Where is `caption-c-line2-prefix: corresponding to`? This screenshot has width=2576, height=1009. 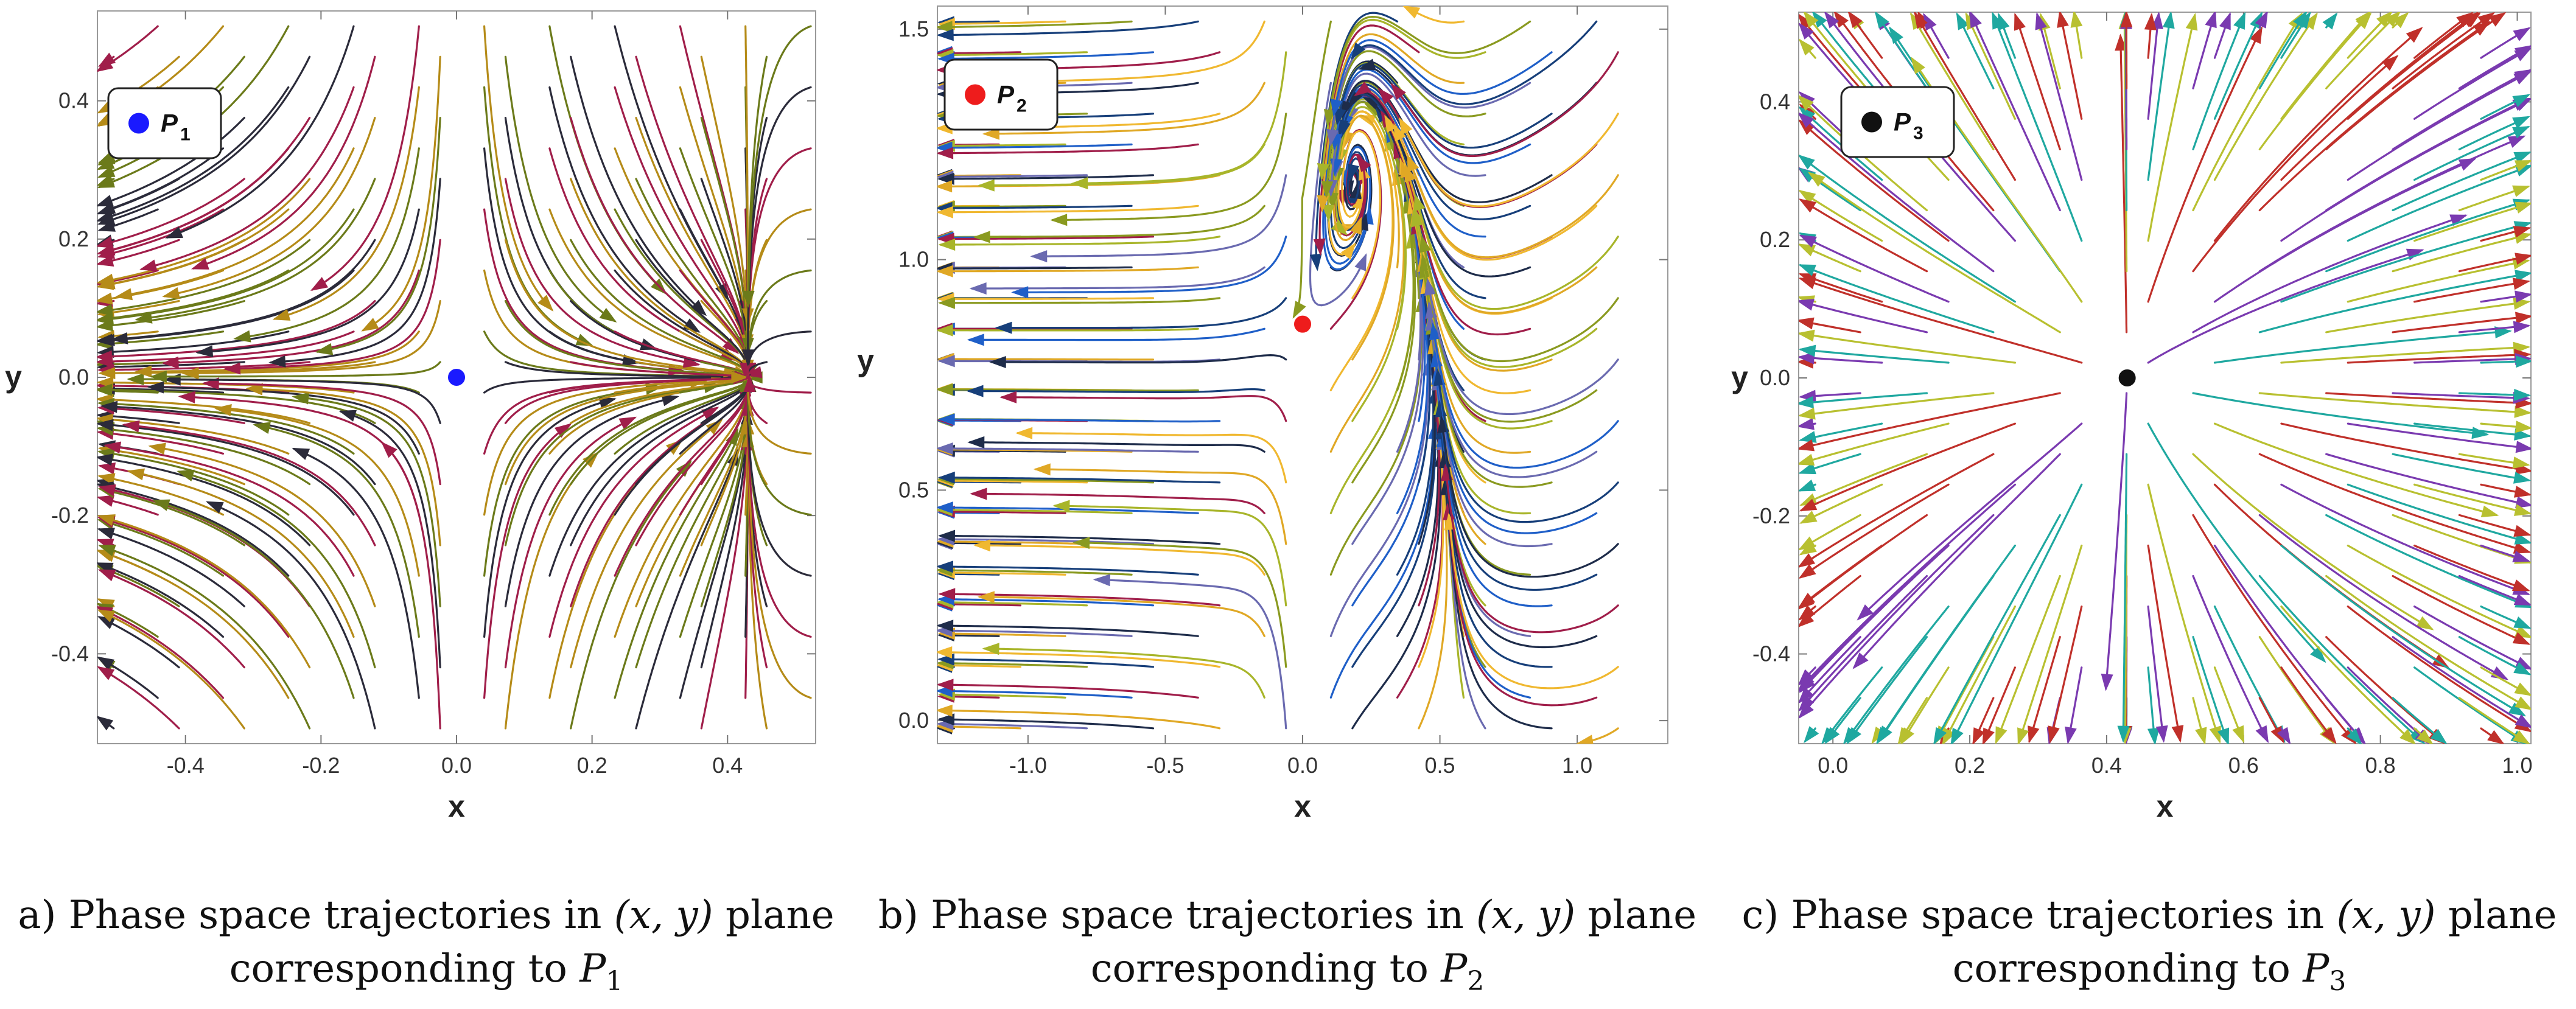
caption-c-line2-prefix: corresponding to is located at coordinates (2127, 968).